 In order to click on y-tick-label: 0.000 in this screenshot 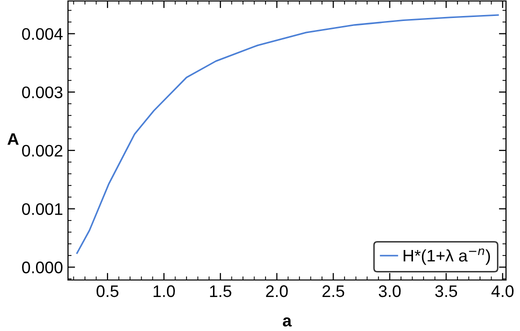, I will do `click(42, 268)`.